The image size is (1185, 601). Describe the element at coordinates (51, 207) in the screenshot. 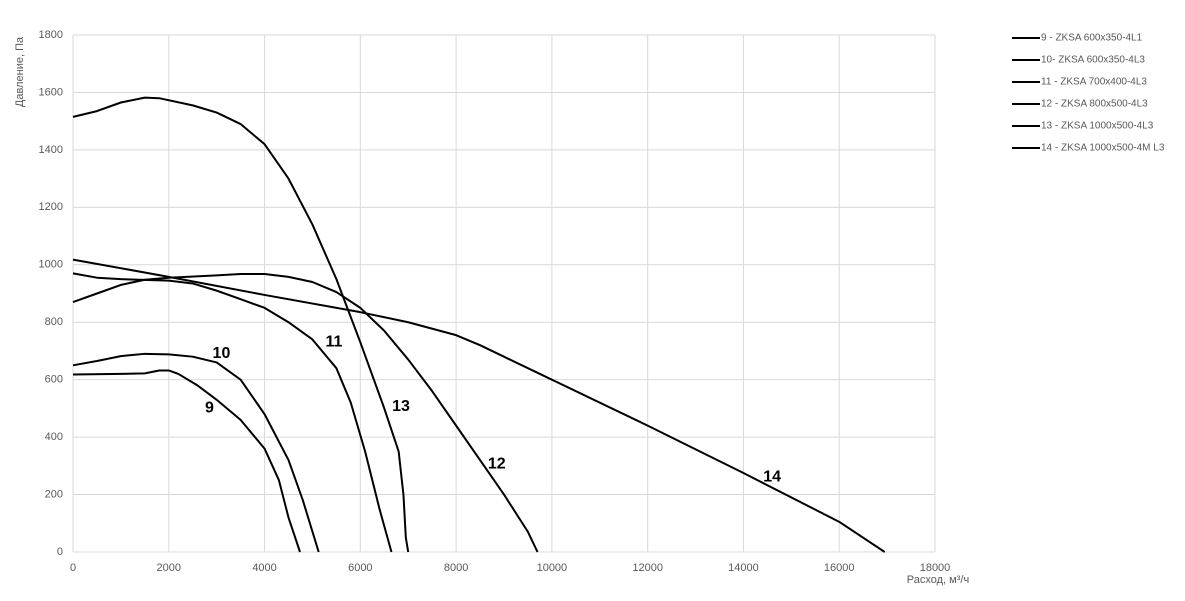

I see `y-tick-label: 1200` at that location.